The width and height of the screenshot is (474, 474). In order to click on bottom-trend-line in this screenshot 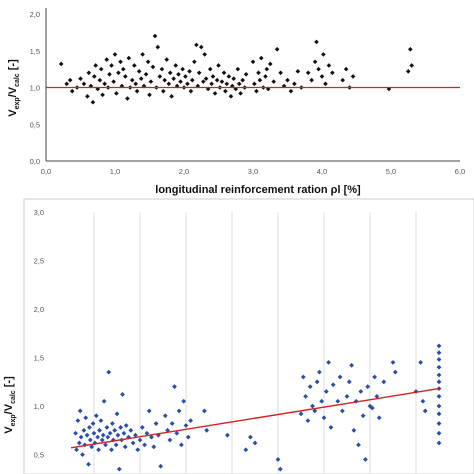, I will do `click(255, 418)`.